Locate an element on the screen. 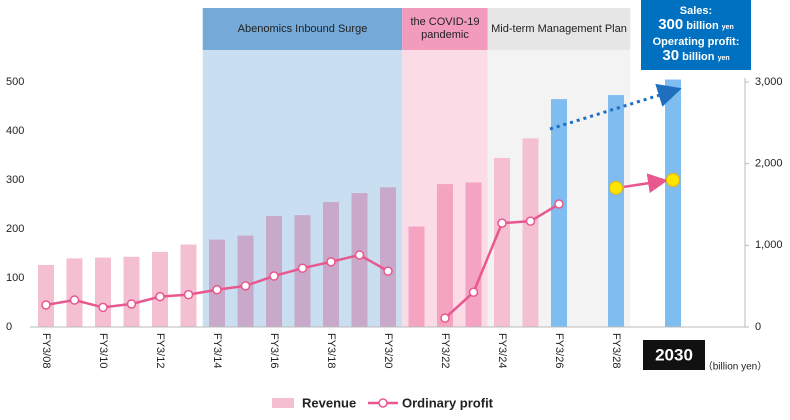 The height and width of the screenshot is (420, 790). x-tick-label: FY3/08 is located at coordinates (46, 350).